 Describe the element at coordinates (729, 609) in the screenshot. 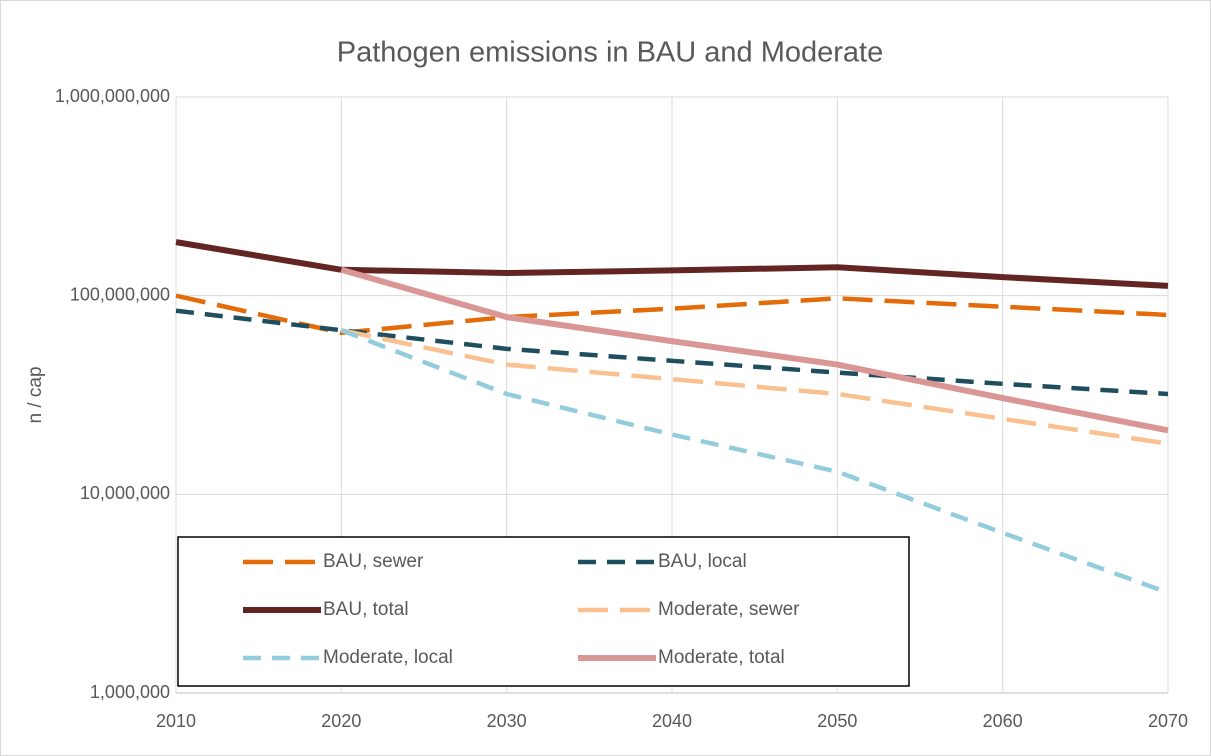

I see `legend-label: Moderate, sewer` at that location.